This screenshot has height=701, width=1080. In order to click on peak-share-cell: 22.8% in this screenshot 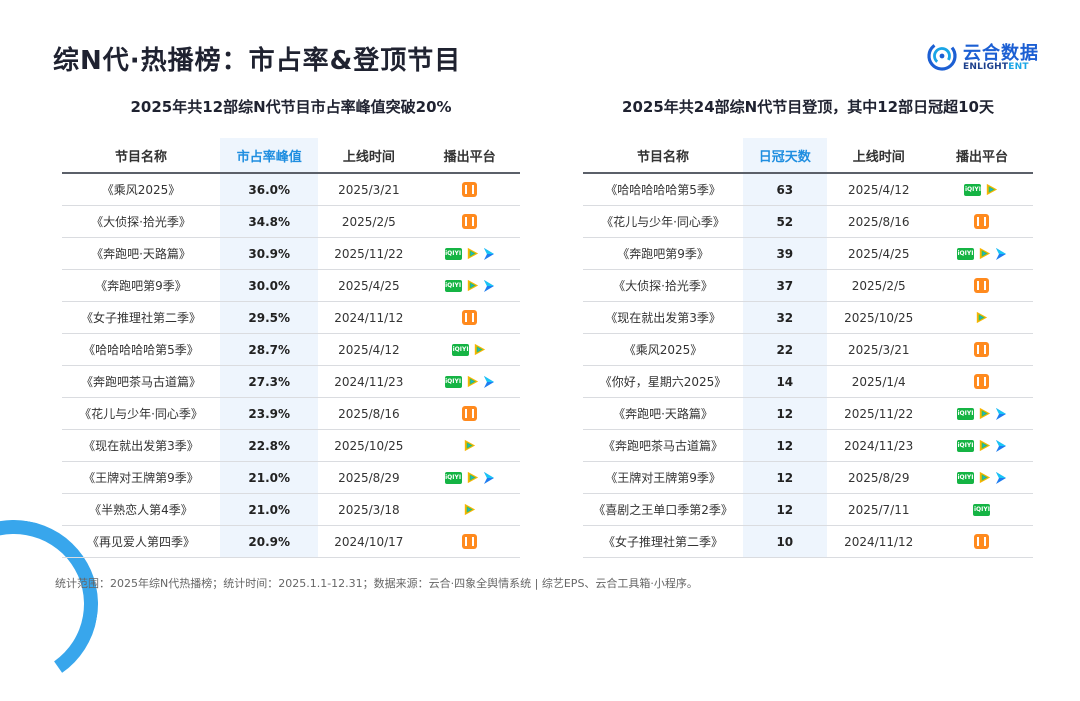, I will do `click(269, 445)`.